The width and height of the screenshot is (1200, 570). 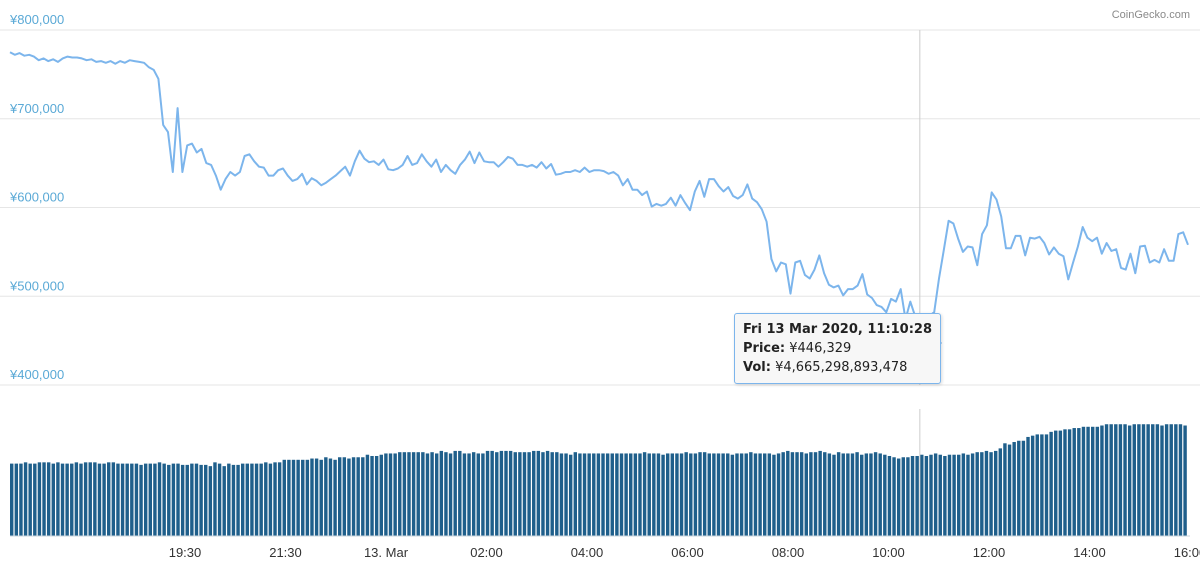 I want to click on x-tick-label: 02:00, so click(x=486, y=552).